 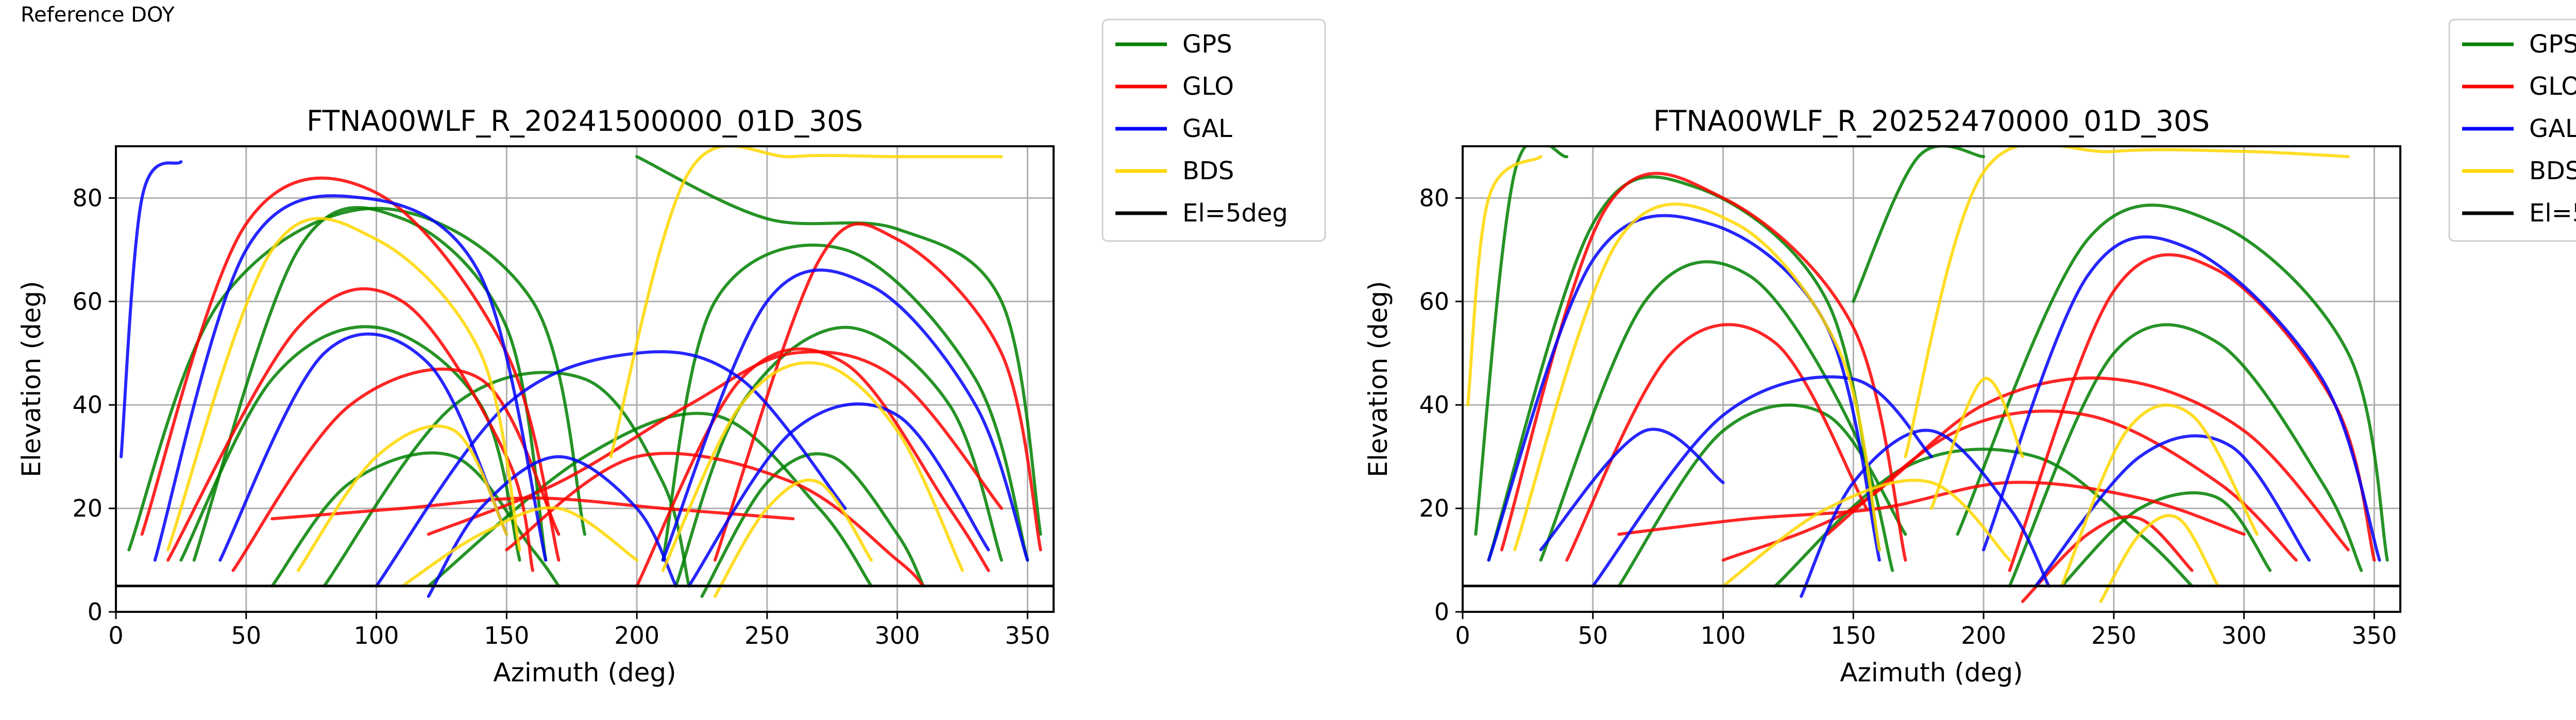 I want to click on legend-box, so click(x=1214, y=130).